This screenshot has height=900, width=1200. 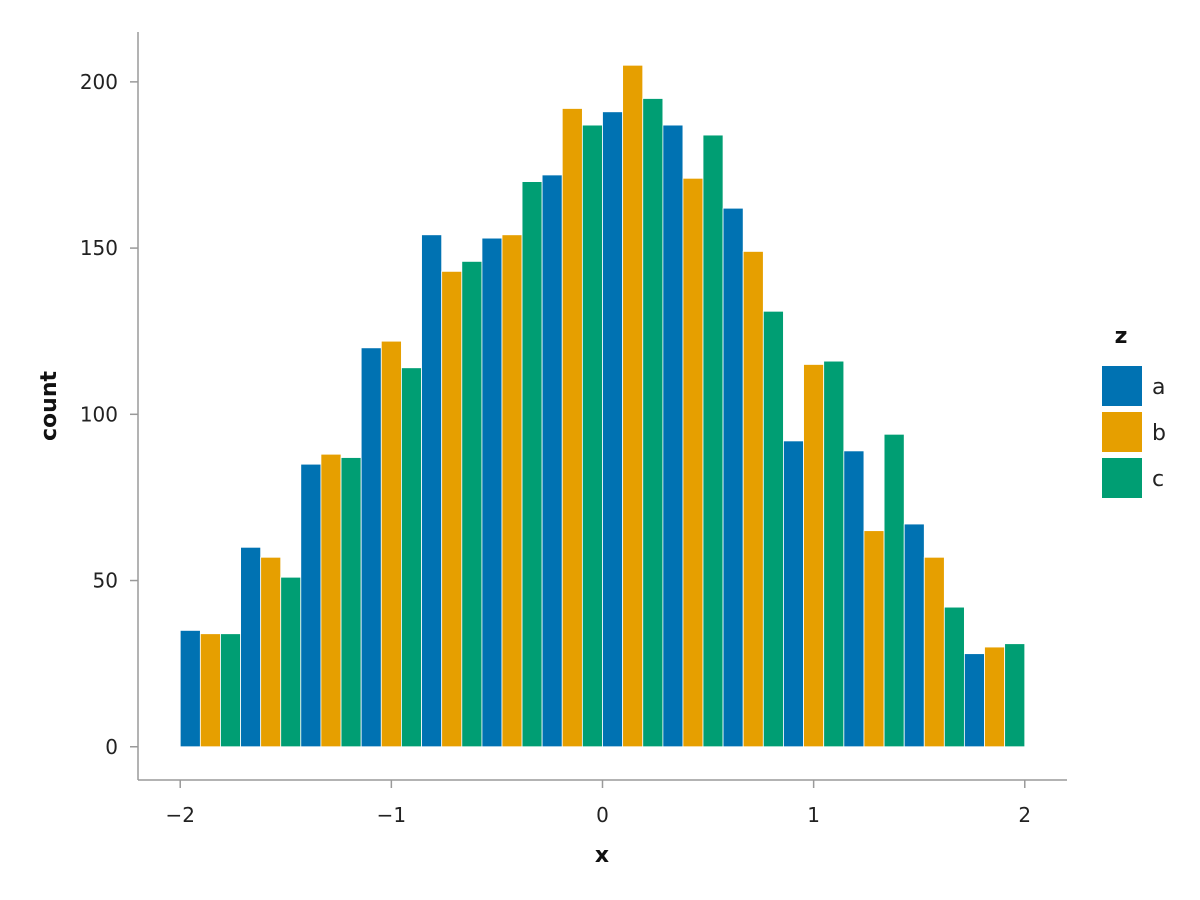 What do you see at coordinates (49, 406) in the screenshot?
I see `y-axis-title: count` at bounding box center [49, 406].